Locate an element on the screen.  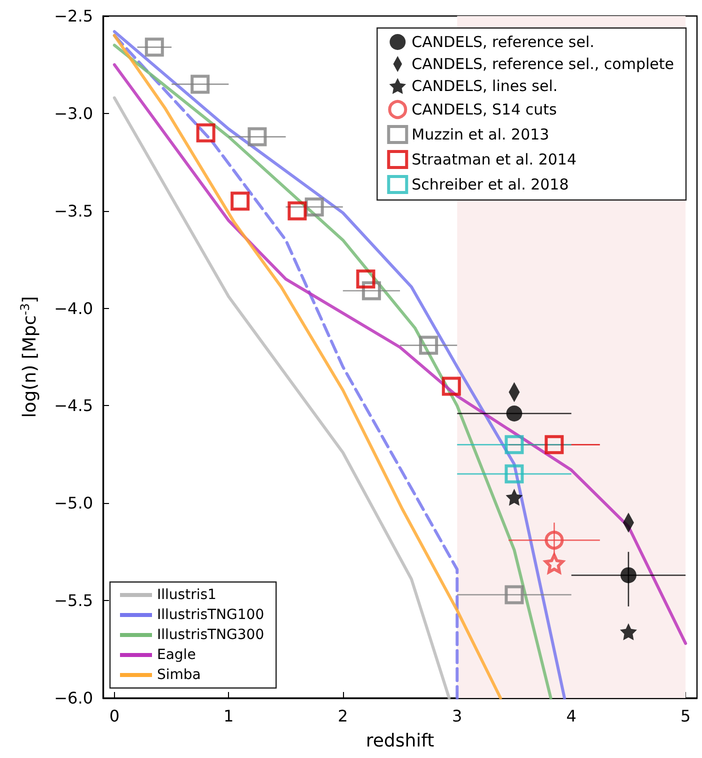
legend-label: IllustrisTNG100 is located at coordinates (210, 615).